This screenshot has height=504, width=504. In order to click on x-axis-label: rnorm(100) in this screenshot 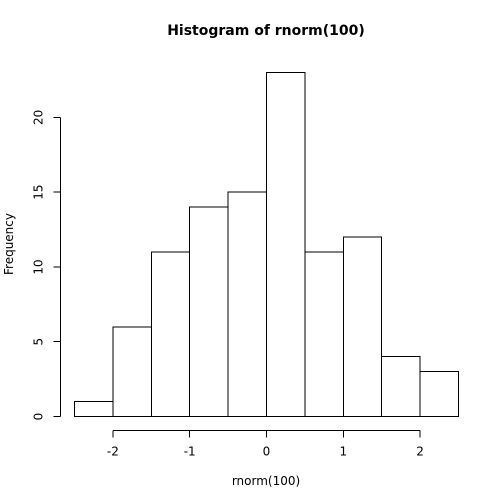, I will do `click(266, 481)`.